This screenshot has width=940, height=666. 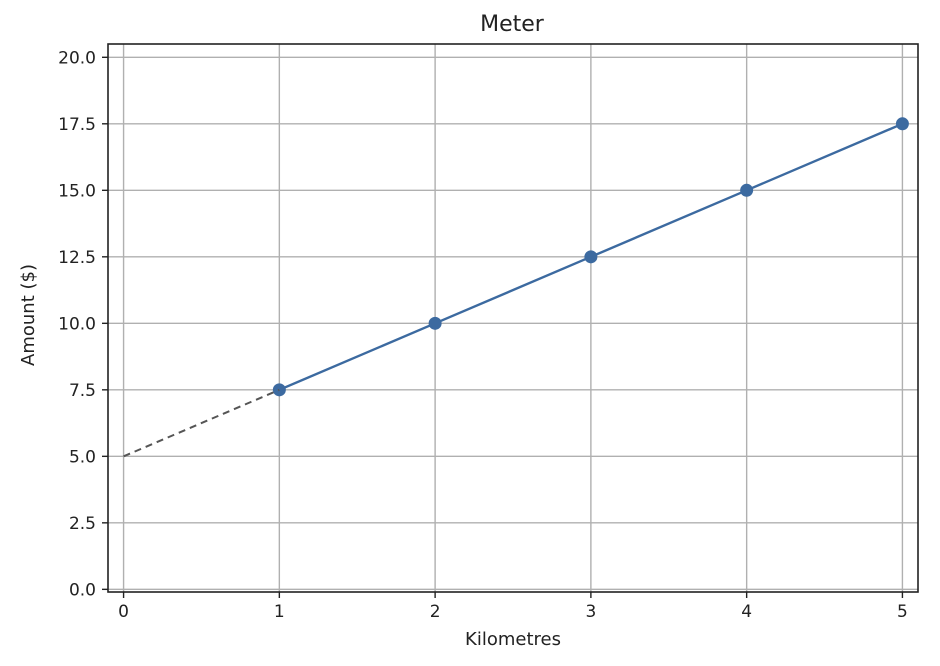 I want to click on y-tick-label: 20.0, so click(x=77, y=58).